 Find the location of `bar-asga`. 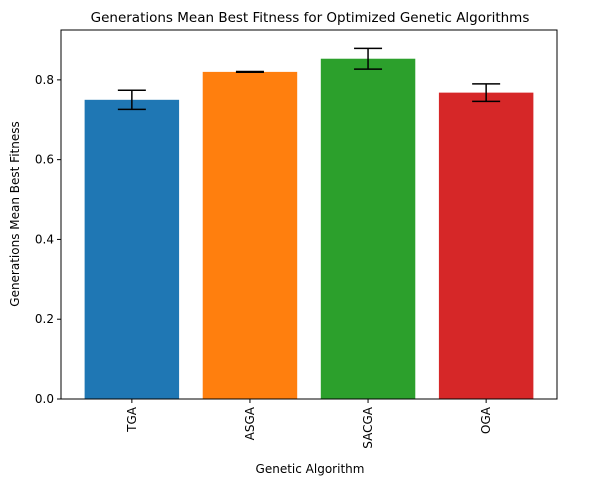

bar-asga is located at coordinates (250, 235).